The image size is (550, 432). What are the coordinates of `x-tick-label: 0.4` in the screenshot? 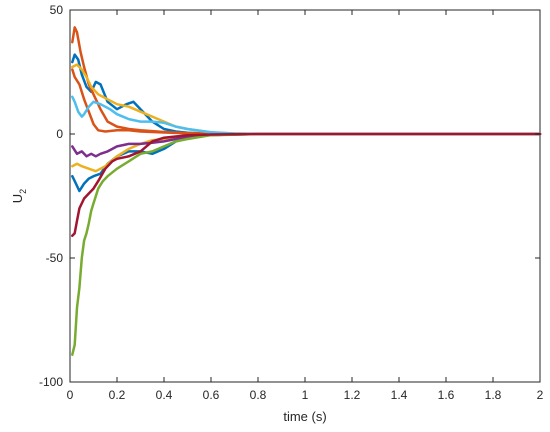 It's located at (164, 395).